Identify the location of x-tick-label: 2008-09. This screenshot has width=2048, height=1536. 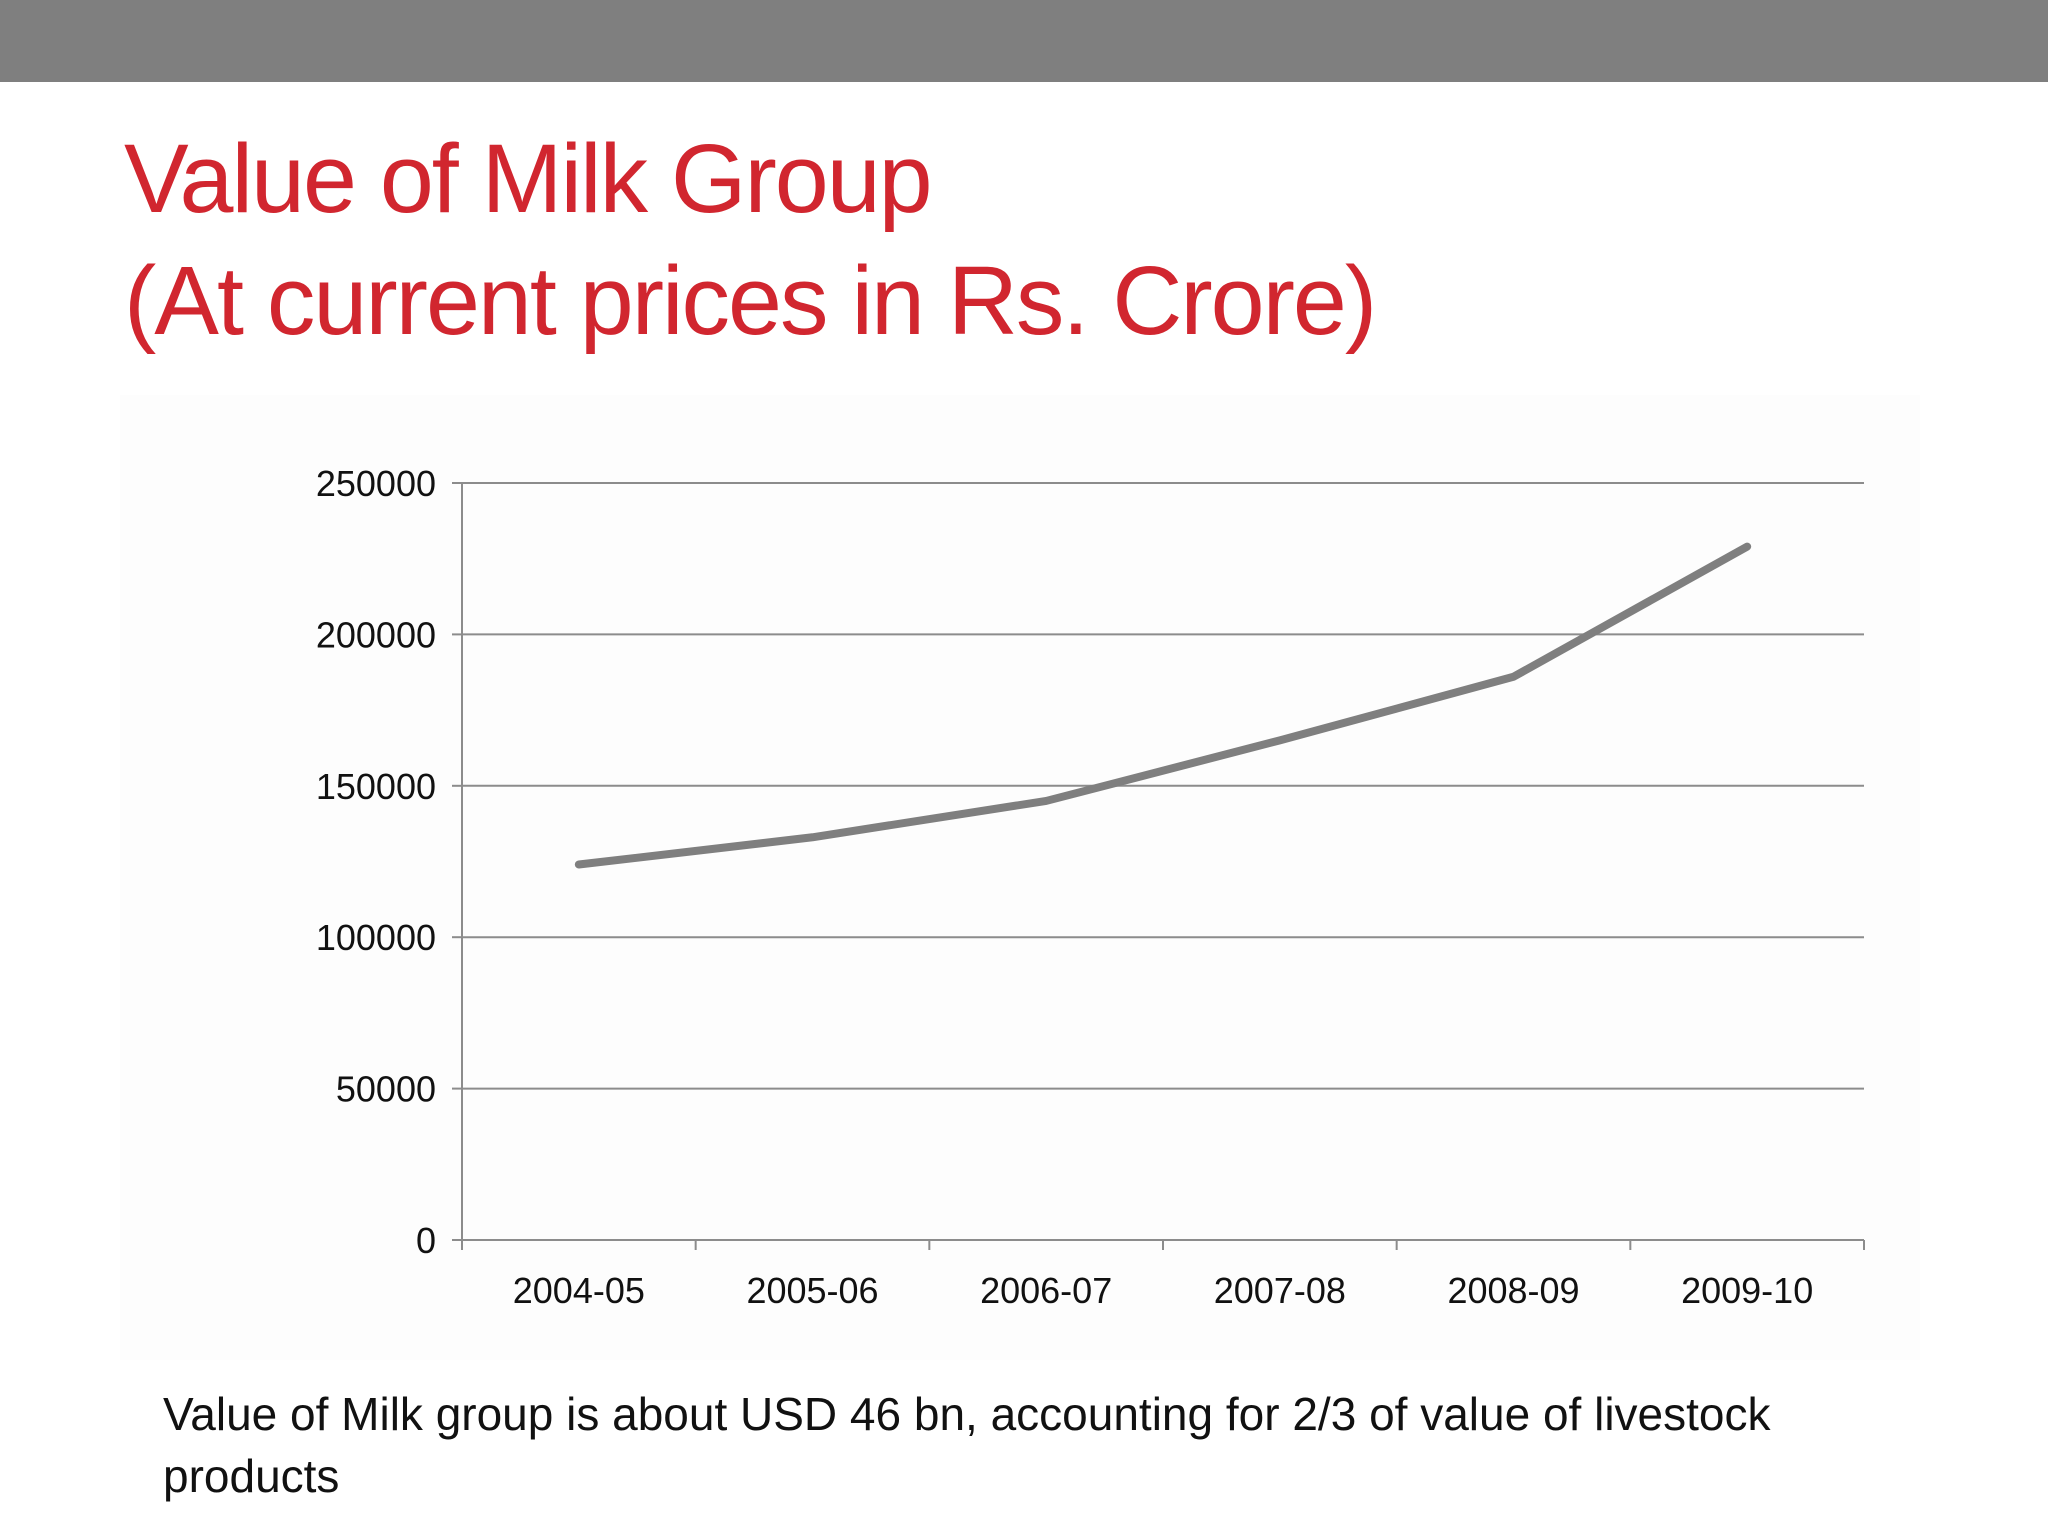
(1513, 1290).